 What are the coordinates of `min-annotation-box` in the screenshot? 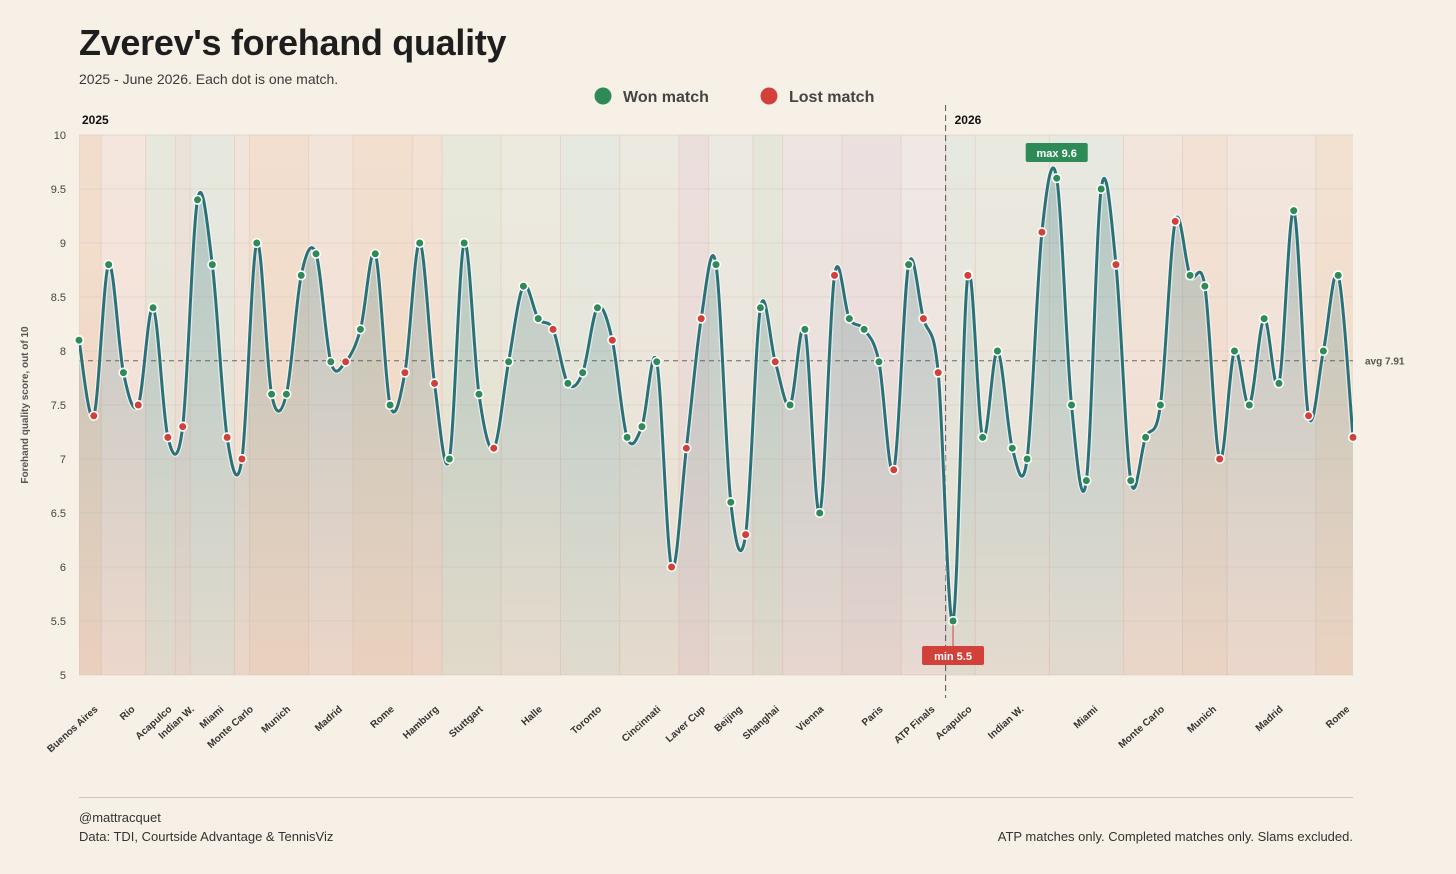 It's located at (953, 655).